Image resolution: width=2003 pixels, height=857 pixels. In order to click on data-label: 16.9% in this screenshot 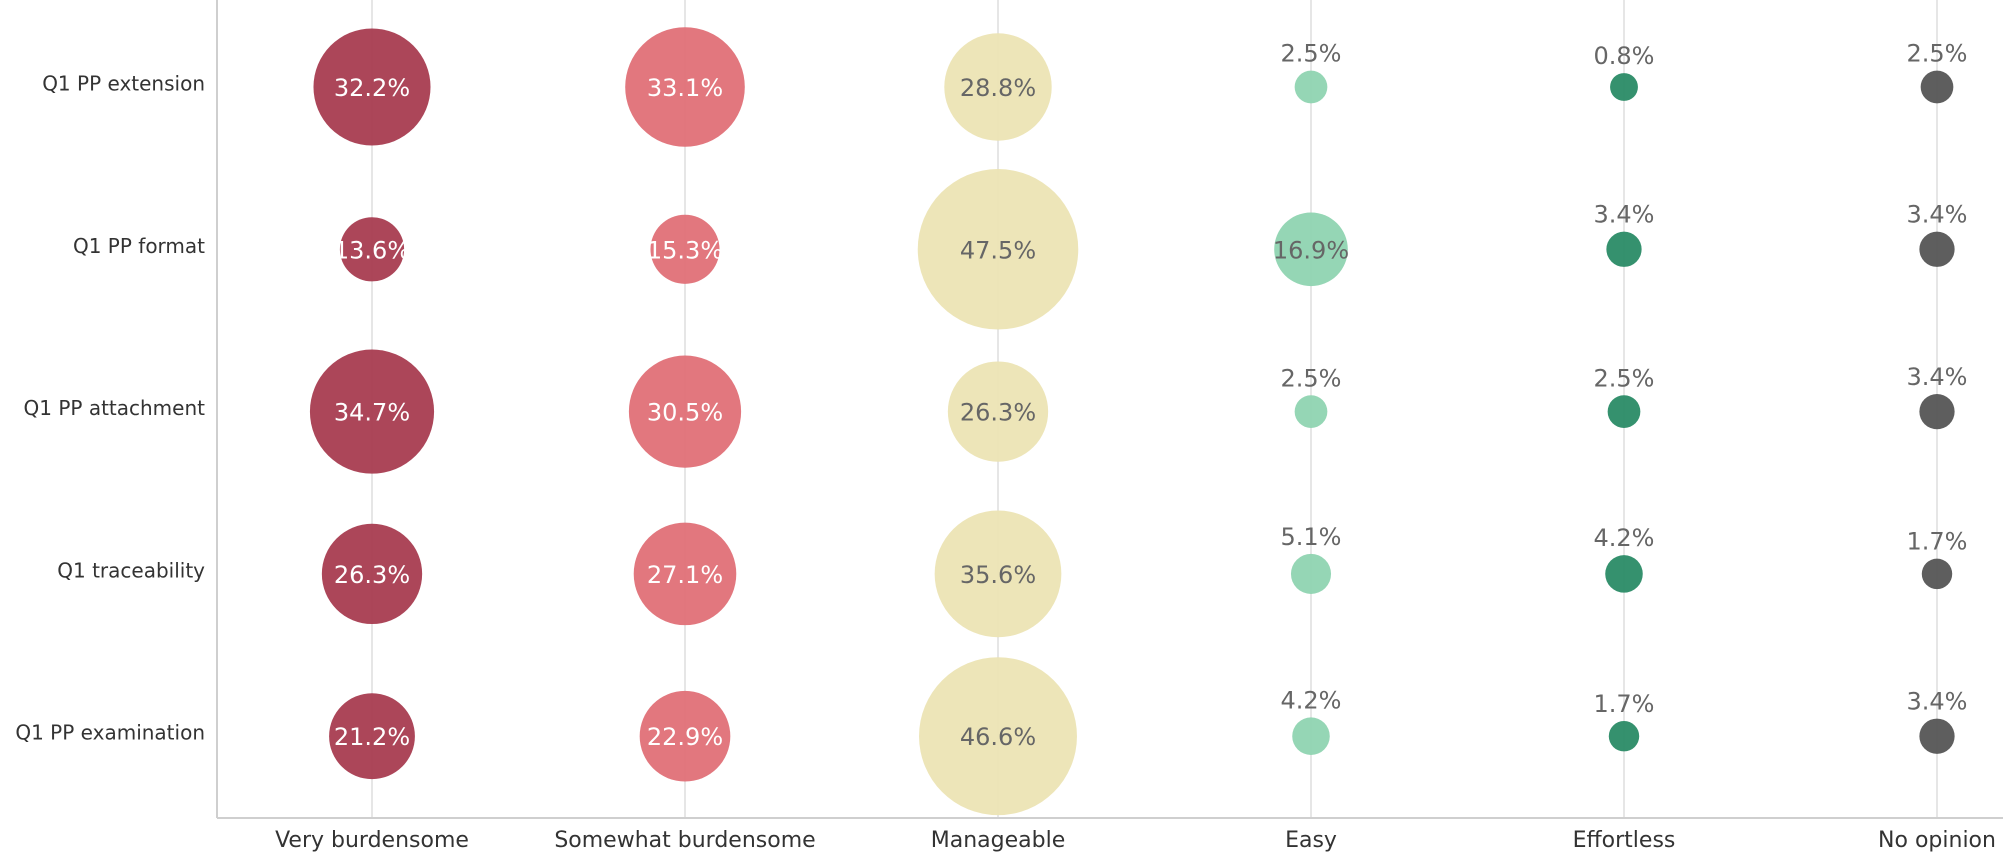, I will do `click(1311, 250)`.